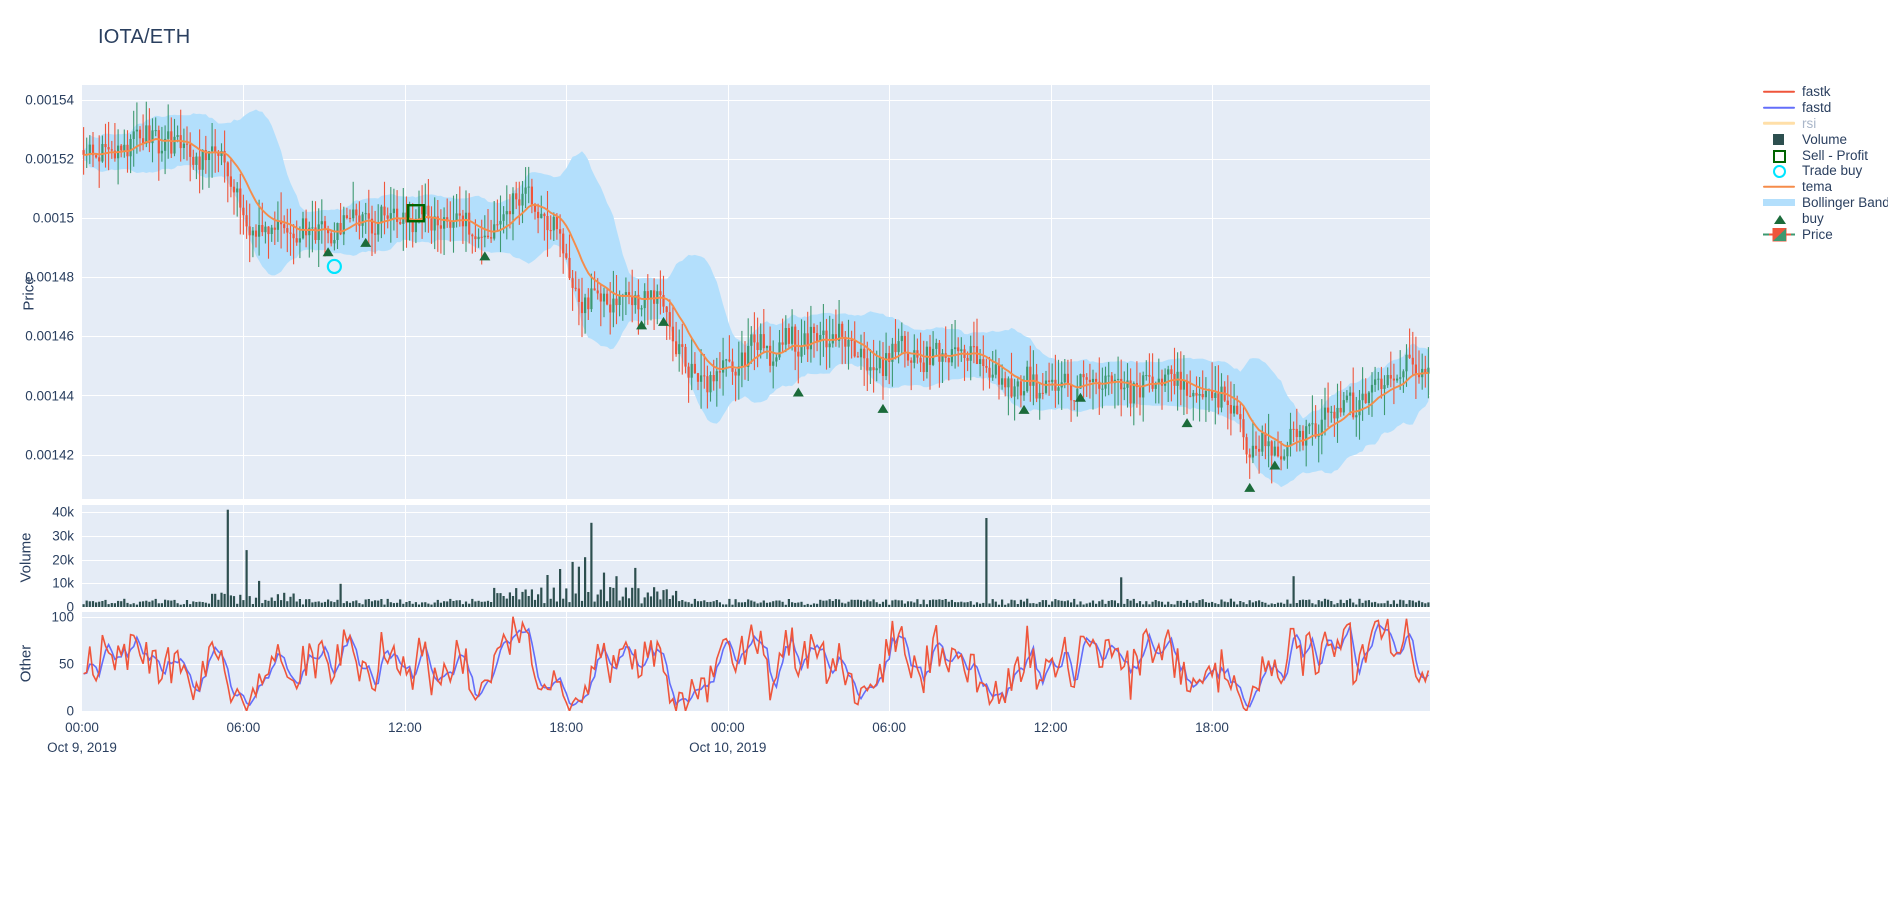 The height and width of the screenshot is (909, 1888). What do you see at coordinates (1835, 155) in the screenshot?
I see `legend-item-label: Sell - Profit` at bounding box center [1835, 155].